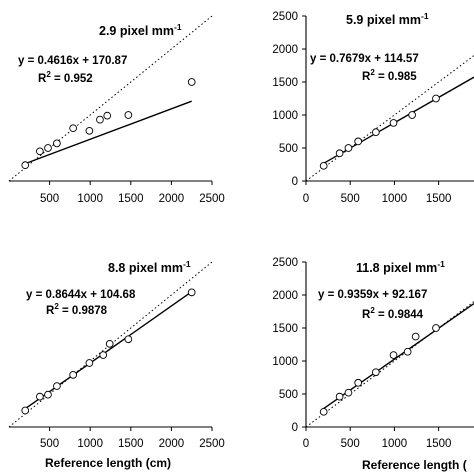 The width and height of the screenshot is (474, 474). What do you see at coordinates (414, 465) in the screenshot?
I see `x-axis-title: Reference length (` at bounding box center [414, 465].